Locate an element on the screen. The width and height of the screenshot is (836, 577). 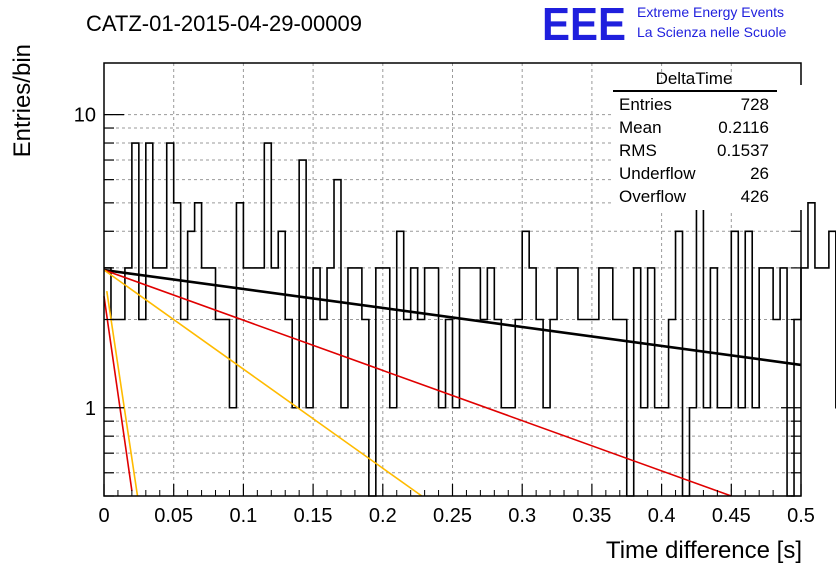
x-tick-label: 0.45 is located at coordinates (731, 516).